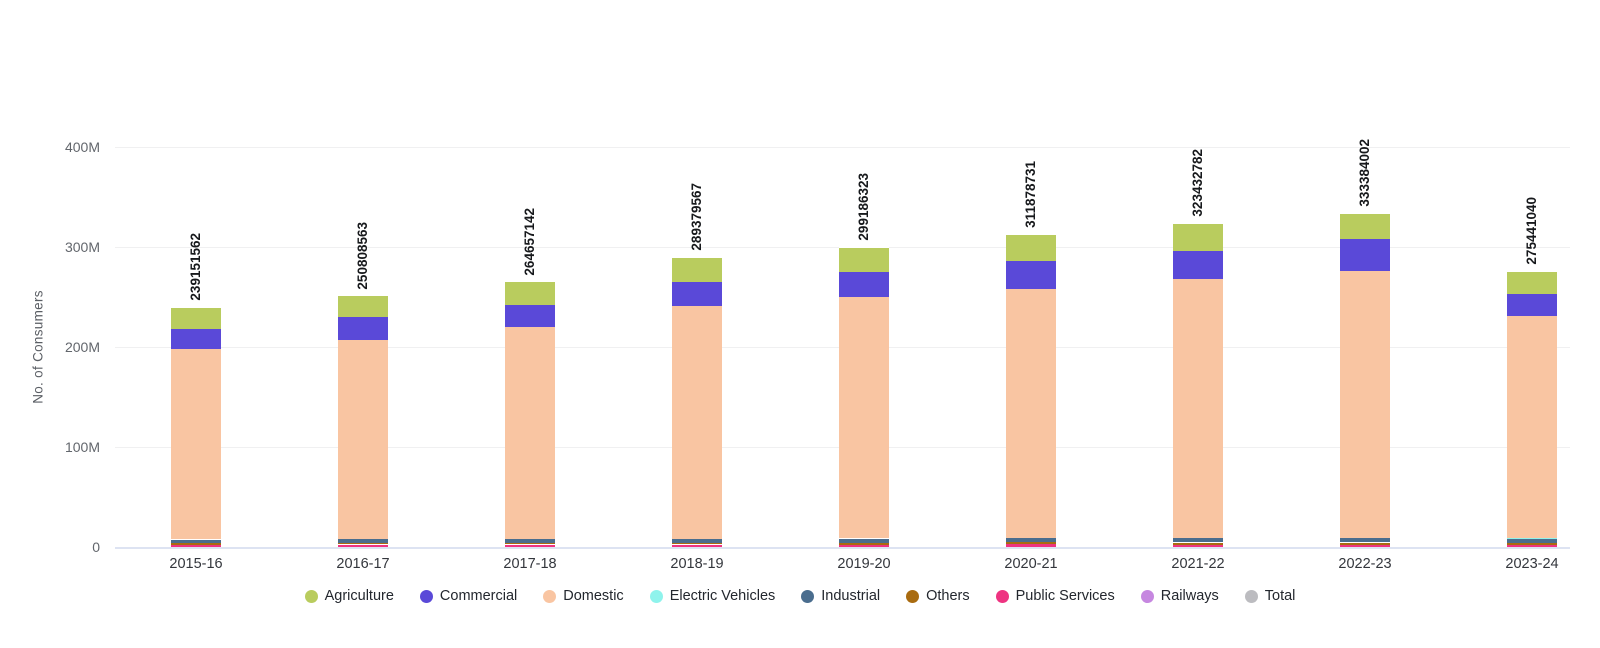  What do you see at coordinates (1365, 564) in the screenshot?
I see `x-tick-label: 2022-23` at bounding box center [1365, 564].